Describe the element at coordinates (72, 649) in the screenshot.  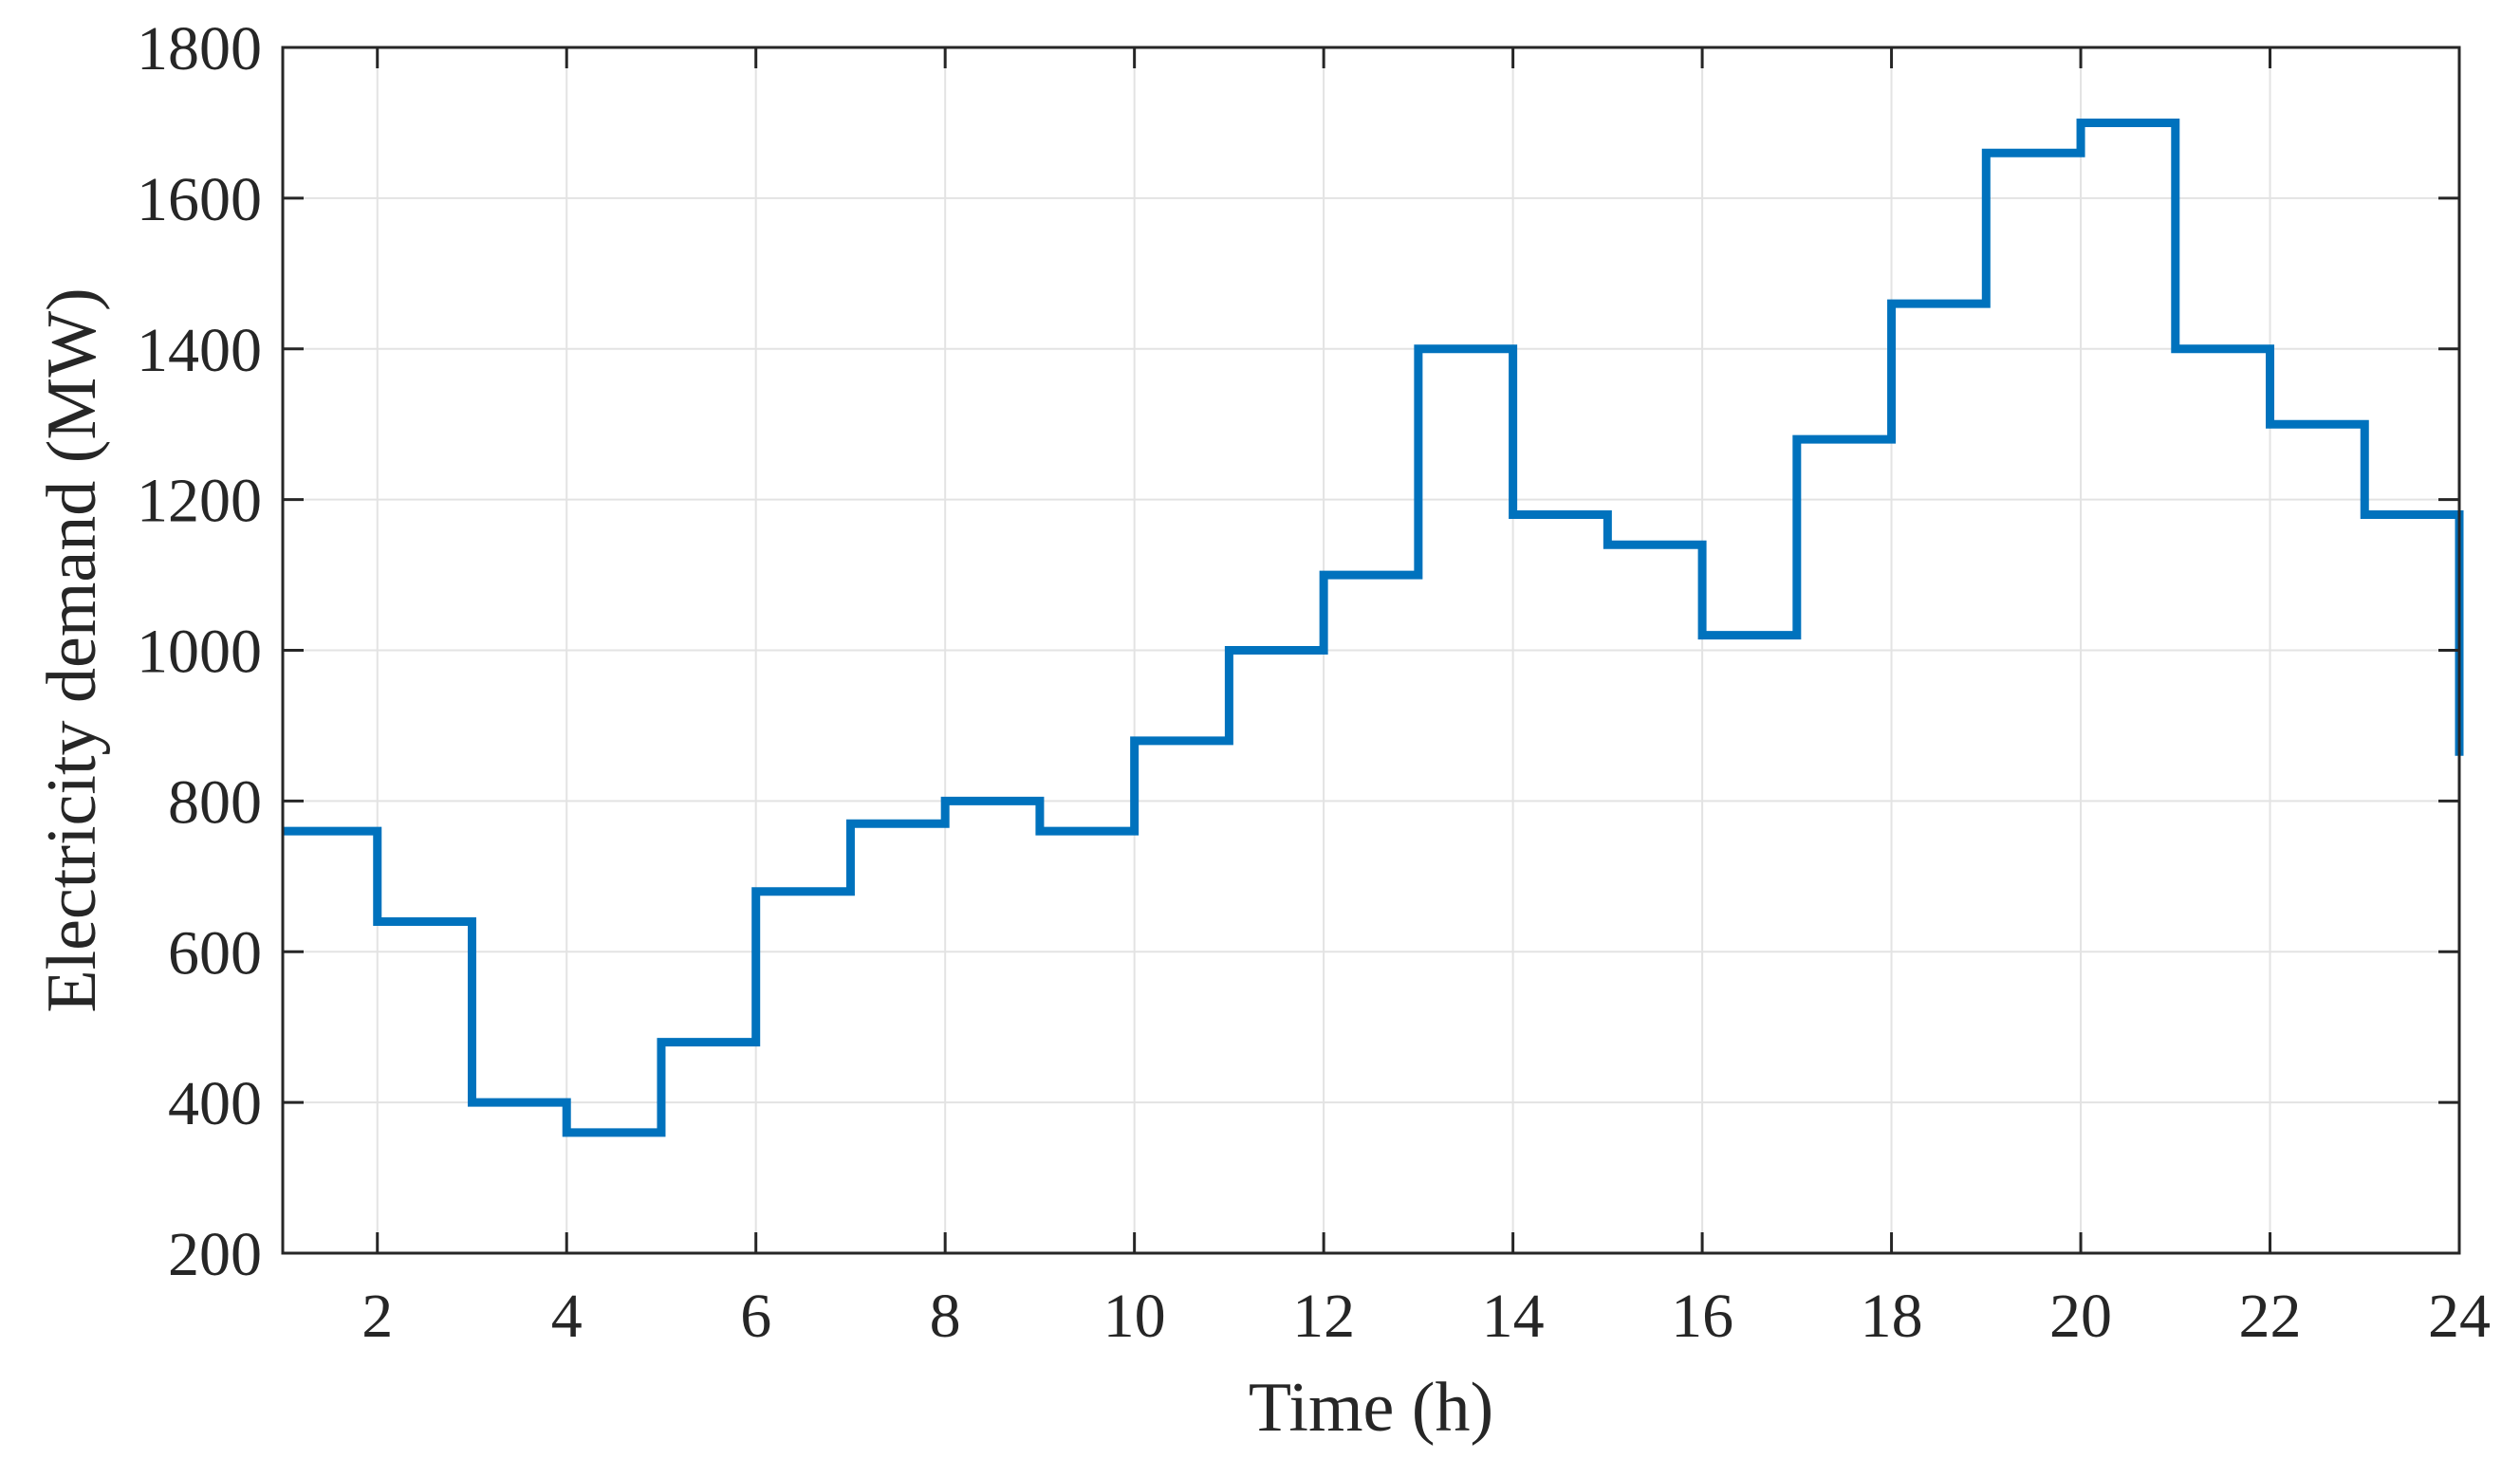
I see `y-axis-title: Electricity demand (MW)` at that location.